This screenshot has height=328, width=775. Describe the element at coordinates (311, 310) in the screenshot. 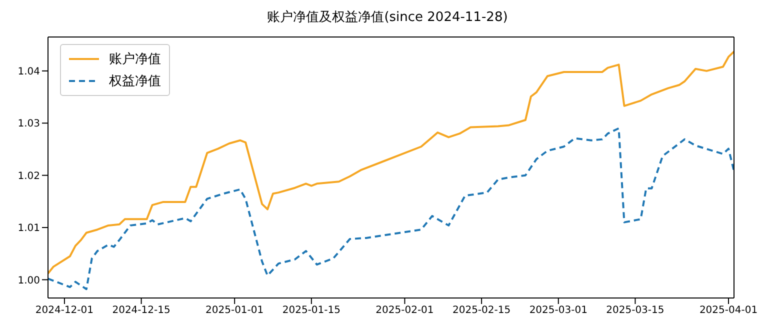

I see `x-tick-label: 2025-01-15` at that location.